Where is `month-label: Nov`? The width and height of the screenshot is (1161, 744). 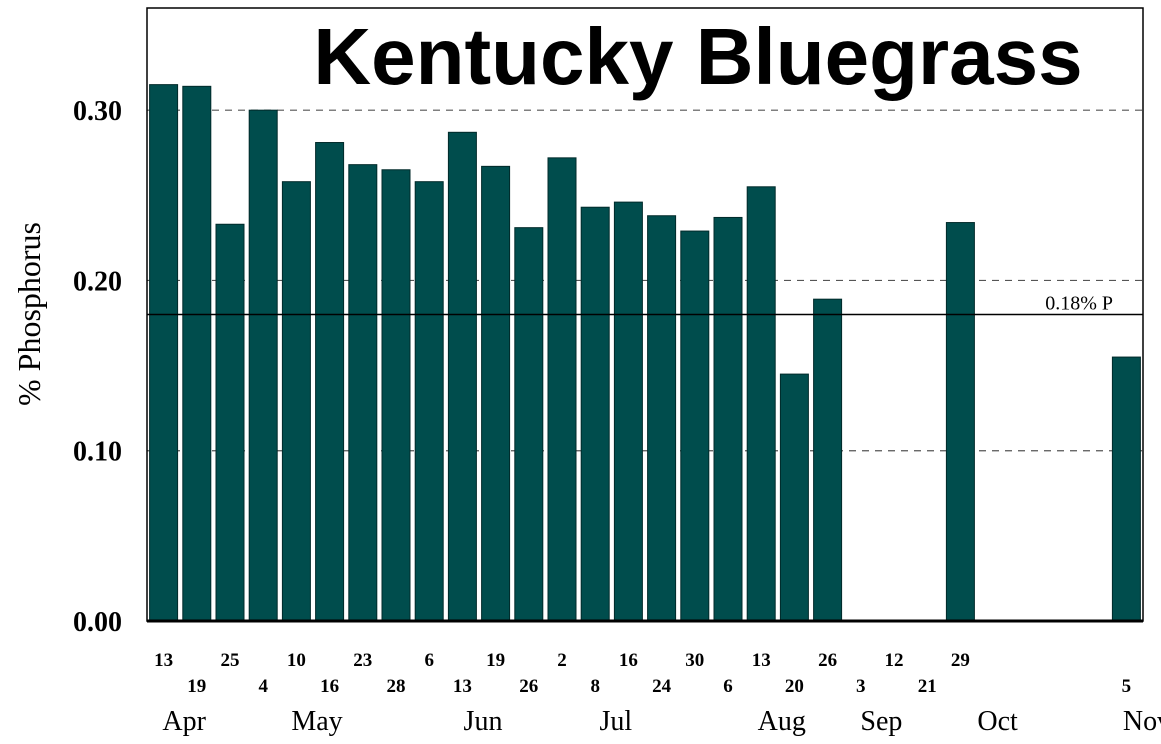 month-label: Nov is located at coordinates (1142, 721).